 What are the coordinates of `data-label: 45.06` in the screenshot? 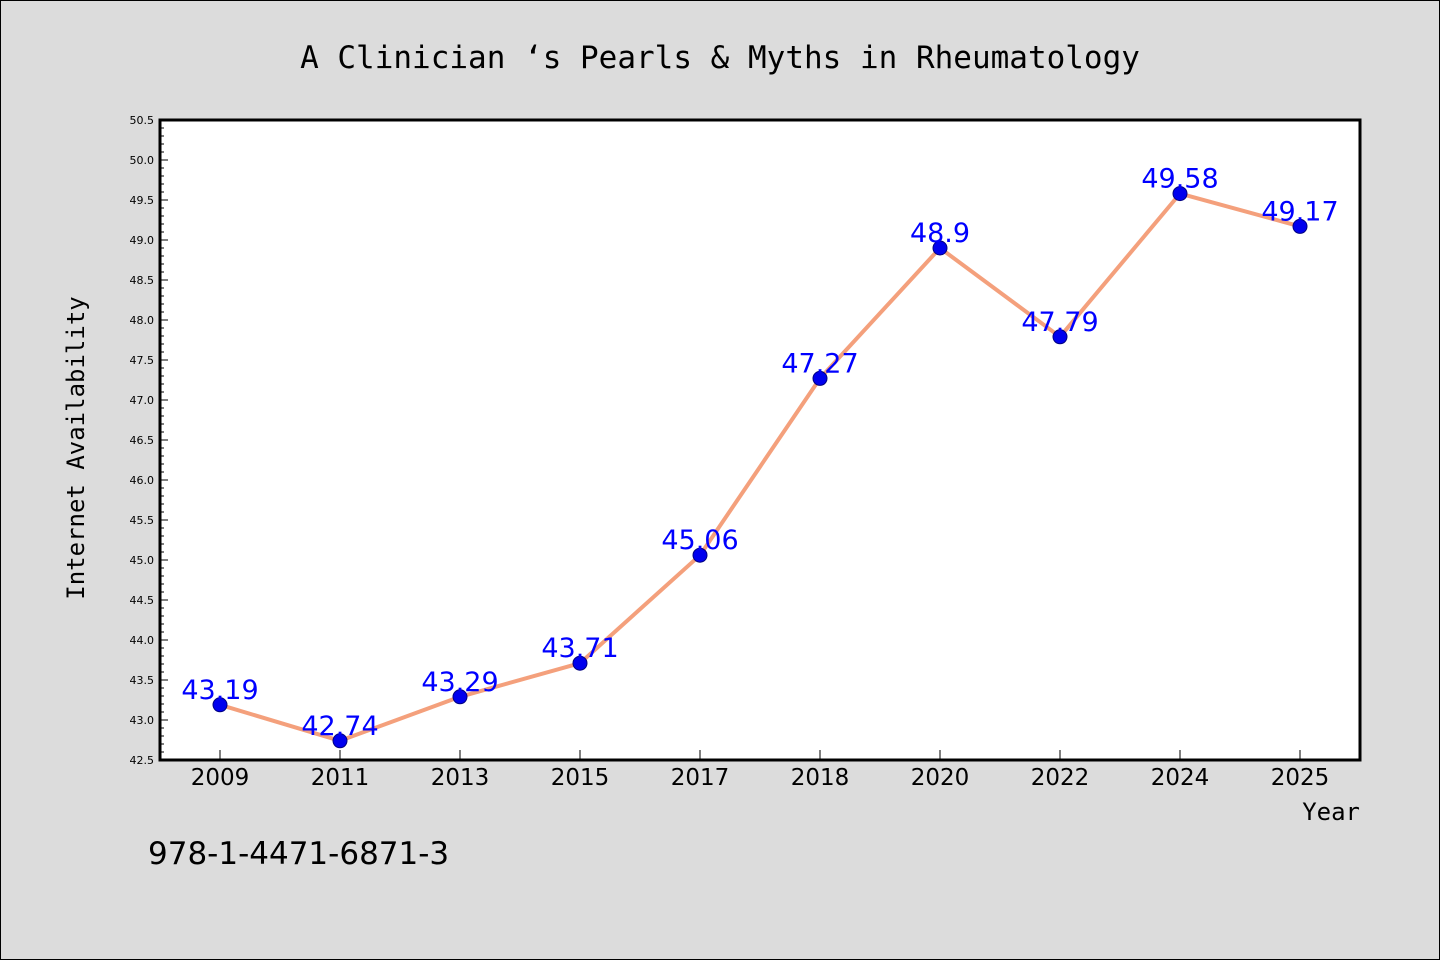 It's located at (699, 540).